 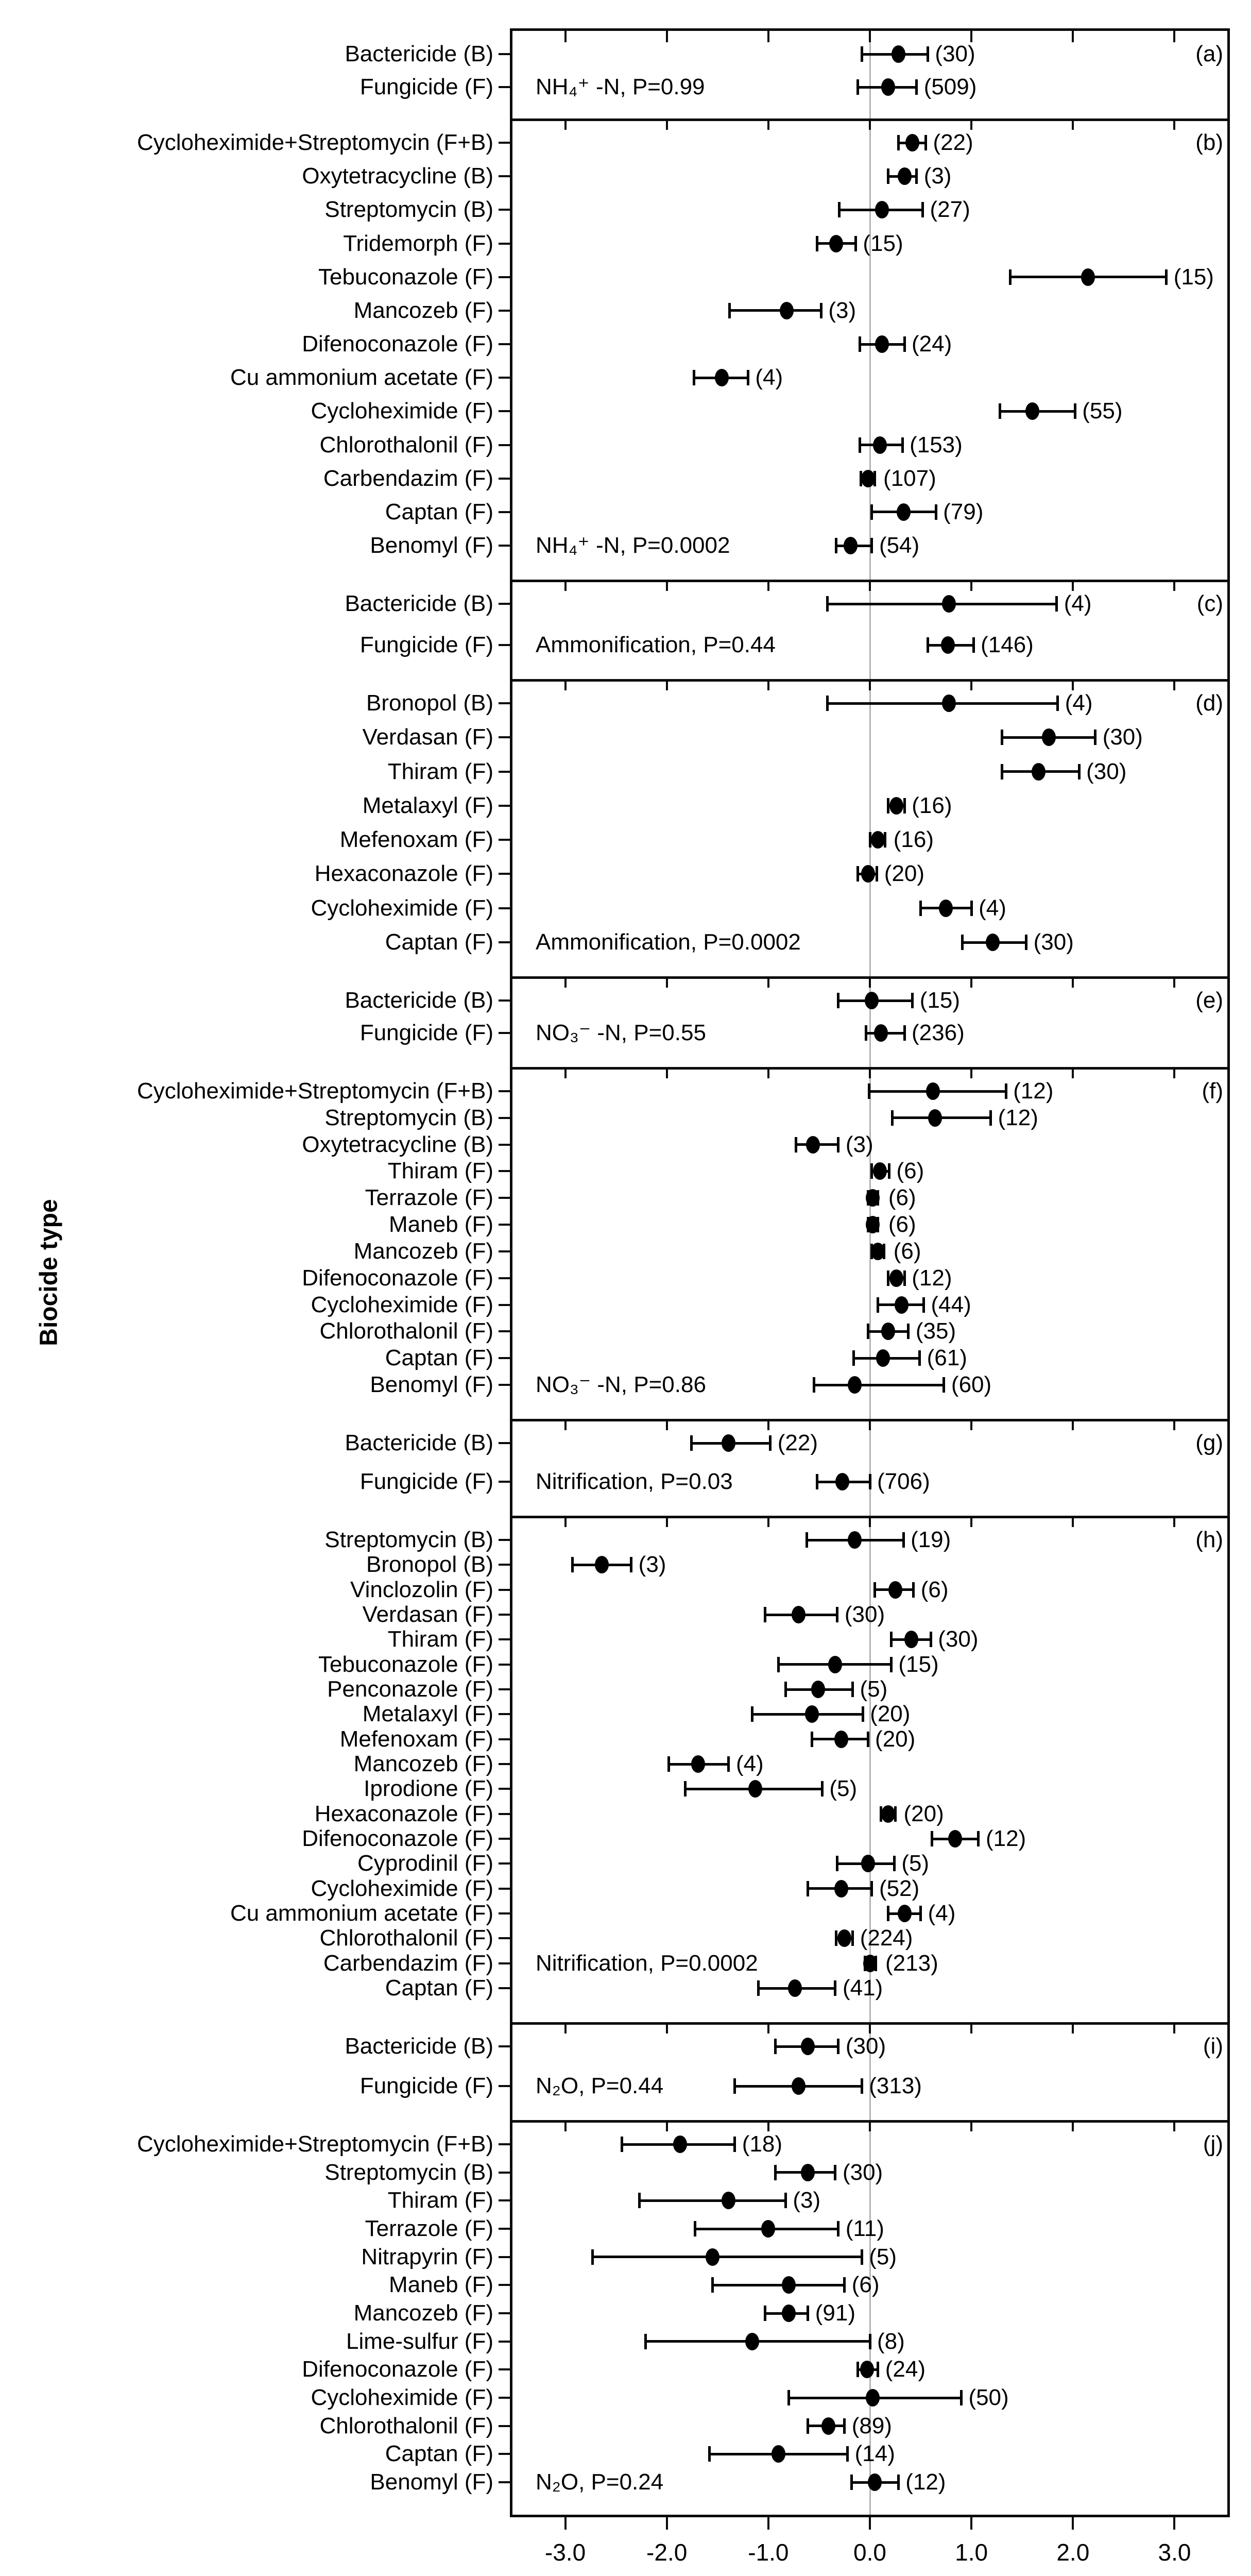 What do you see at coordinates (427, 2256) in the screenshot?
I see `row-label: Nitrapyrin (F)` at bounding box center [427, 2256].